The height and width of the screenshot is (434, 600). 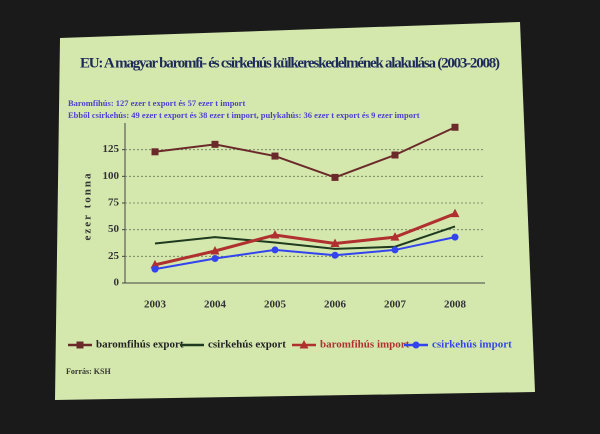 What do you see at coordinates (114, 229) in the screenshot?
I see `y-tick-label: 50` at bounding box center [114, 229].